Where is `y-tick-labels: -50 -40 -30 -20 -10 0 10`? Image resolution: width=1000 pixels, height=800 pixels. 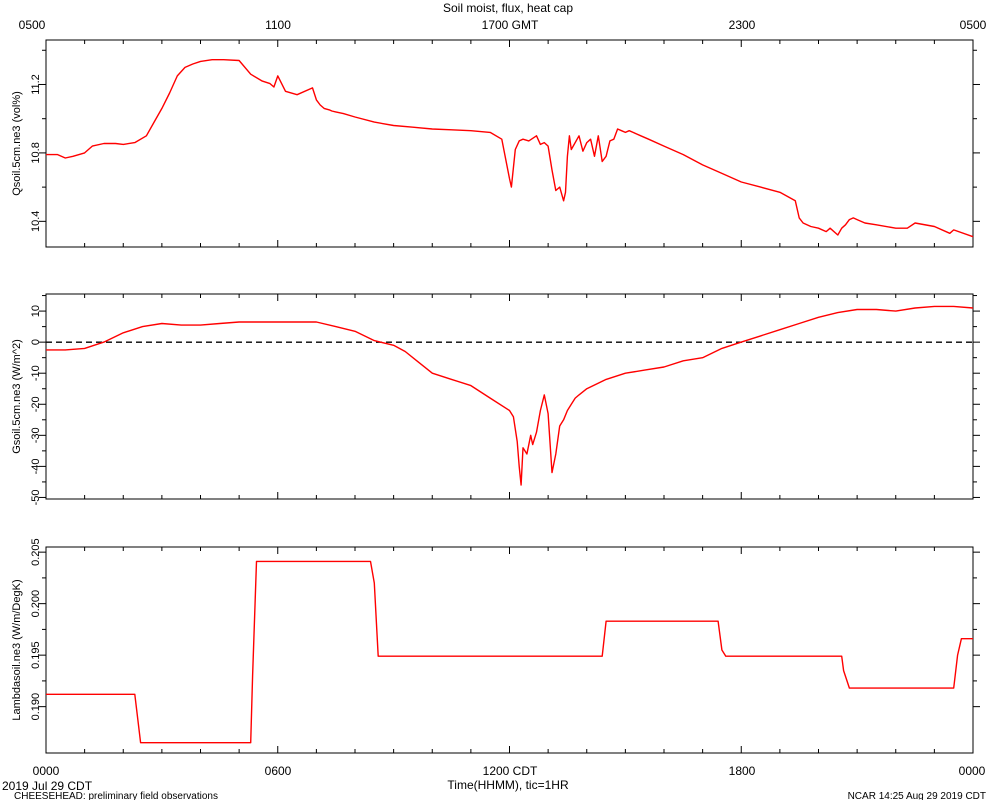 y-tick-labels: -50 -40 -30 -20 -10 0 10 is located at coordinates (36, 405).